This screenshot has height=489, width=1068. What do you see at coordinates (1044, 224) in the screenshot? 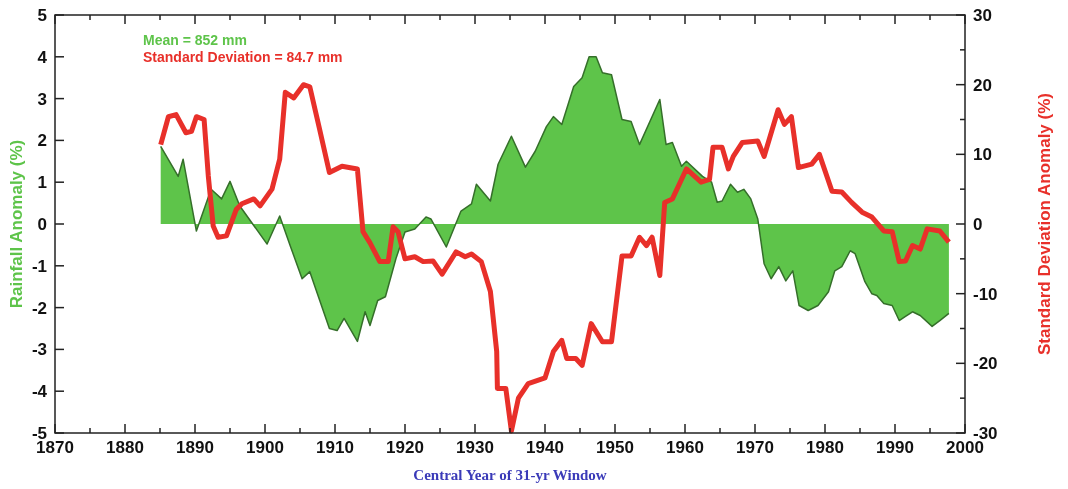
I see `y2-axis-title: Standard Deviation Anomaly (%)` at bounding box center [1044, 224].